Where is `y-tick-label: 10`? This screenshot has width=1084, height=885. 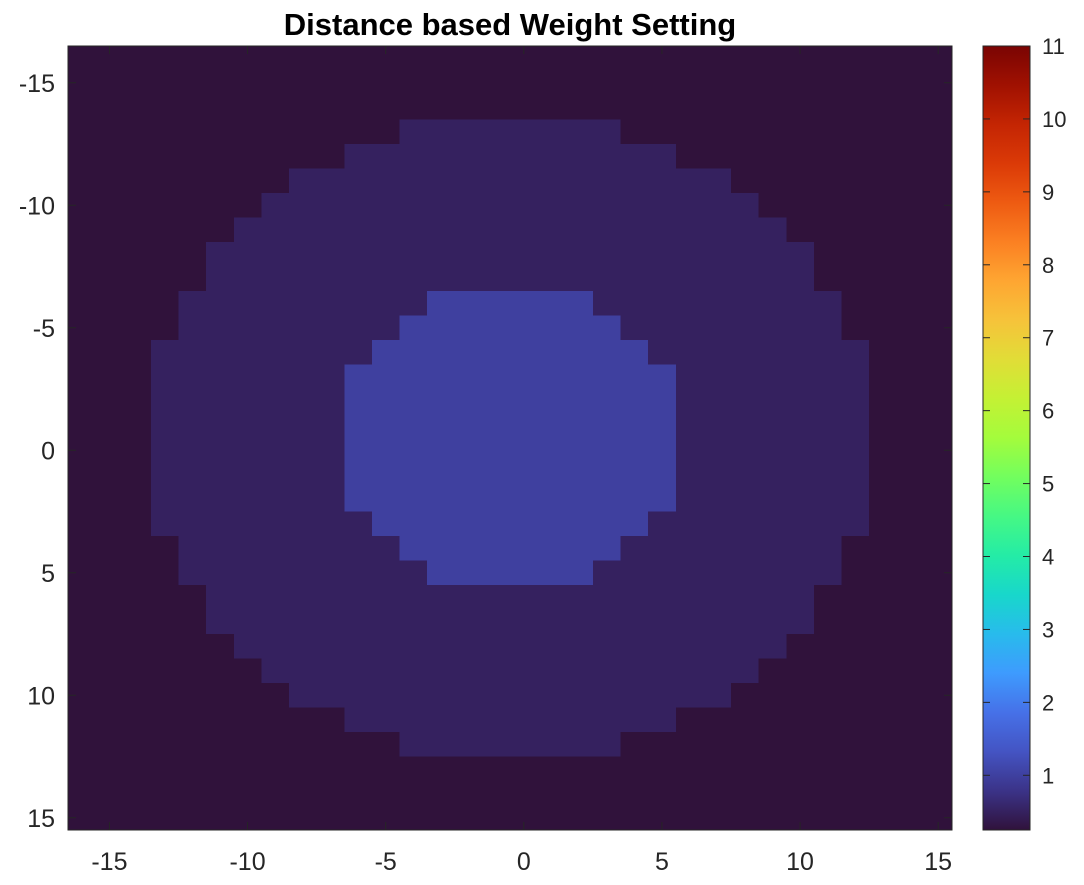
y-tick-label: 10 is located at coordinates (41, 696).